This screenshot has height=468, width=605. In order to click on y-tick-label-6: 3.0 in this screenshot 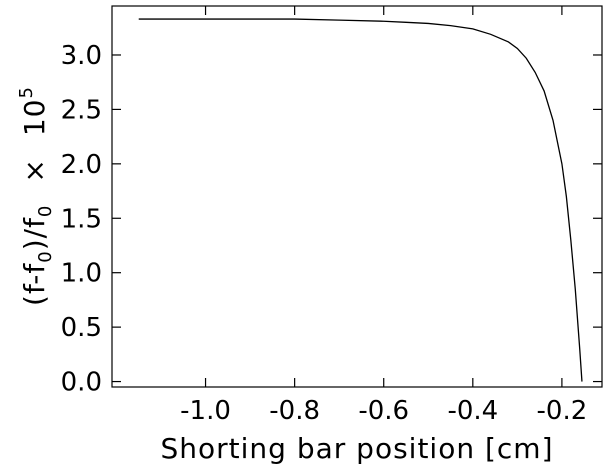, I will do `click(81, 56)`.